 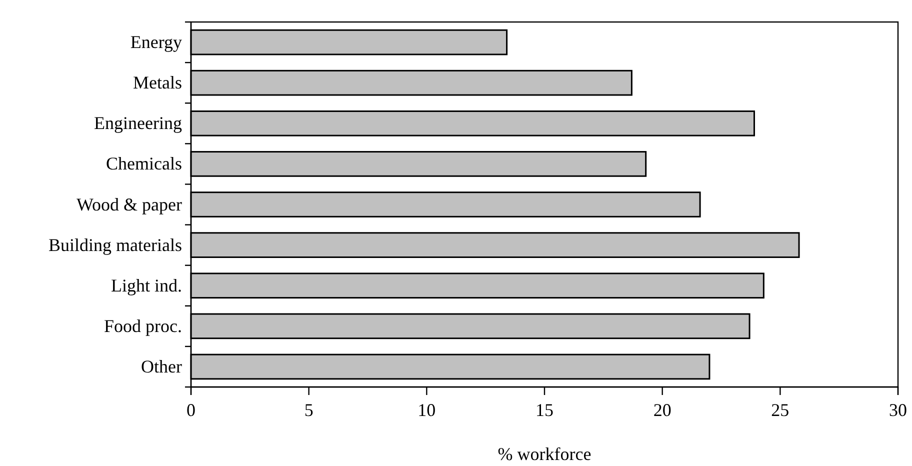 What do you see at coordinates (662, 410) in the screenshot?
I see `x-tick-label: 20` at bounding box center [662, 410].